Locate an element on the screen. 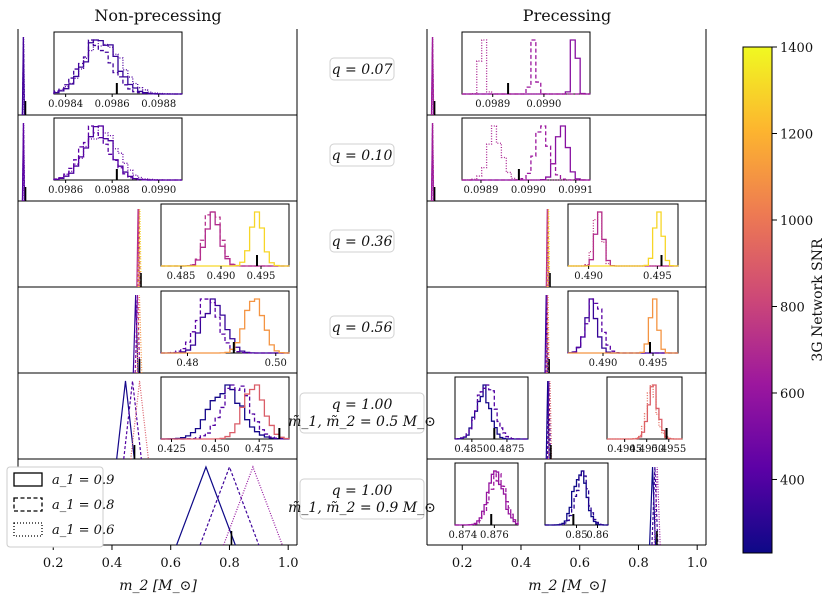 Image resolution: width=831 pixels, height=599 pixels. marginal-left-row5-spin0 is located at coordinates (206, 505).